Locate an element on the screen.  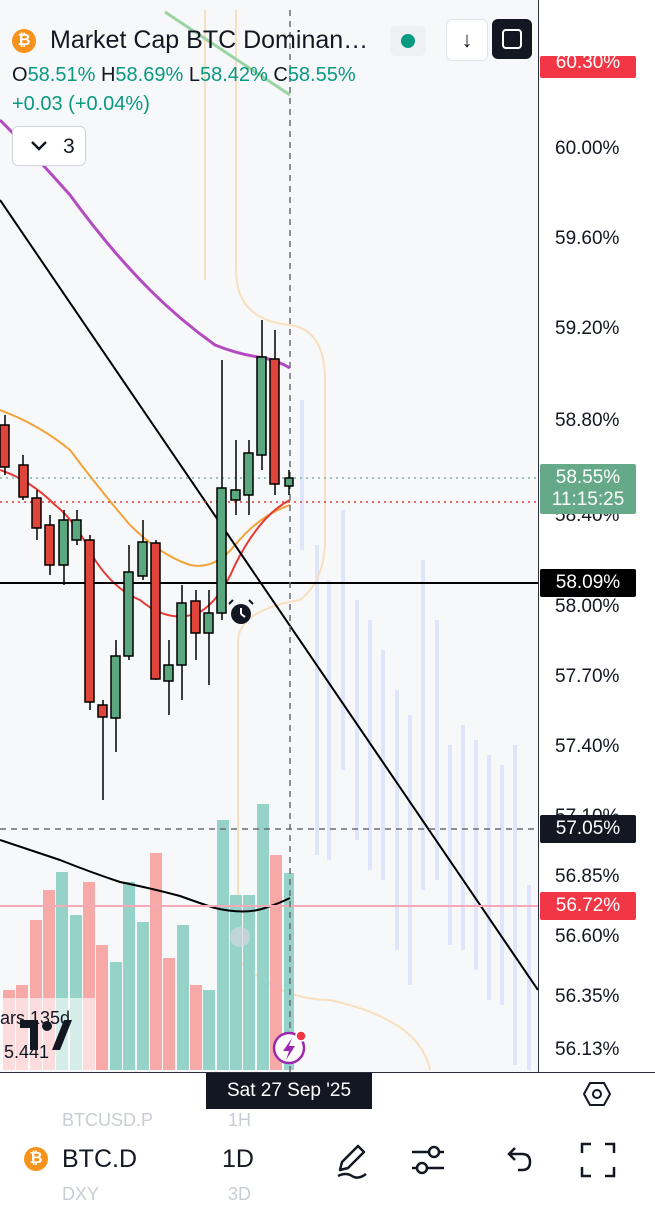
orange-ma-line is located at coordinates (145, 488).